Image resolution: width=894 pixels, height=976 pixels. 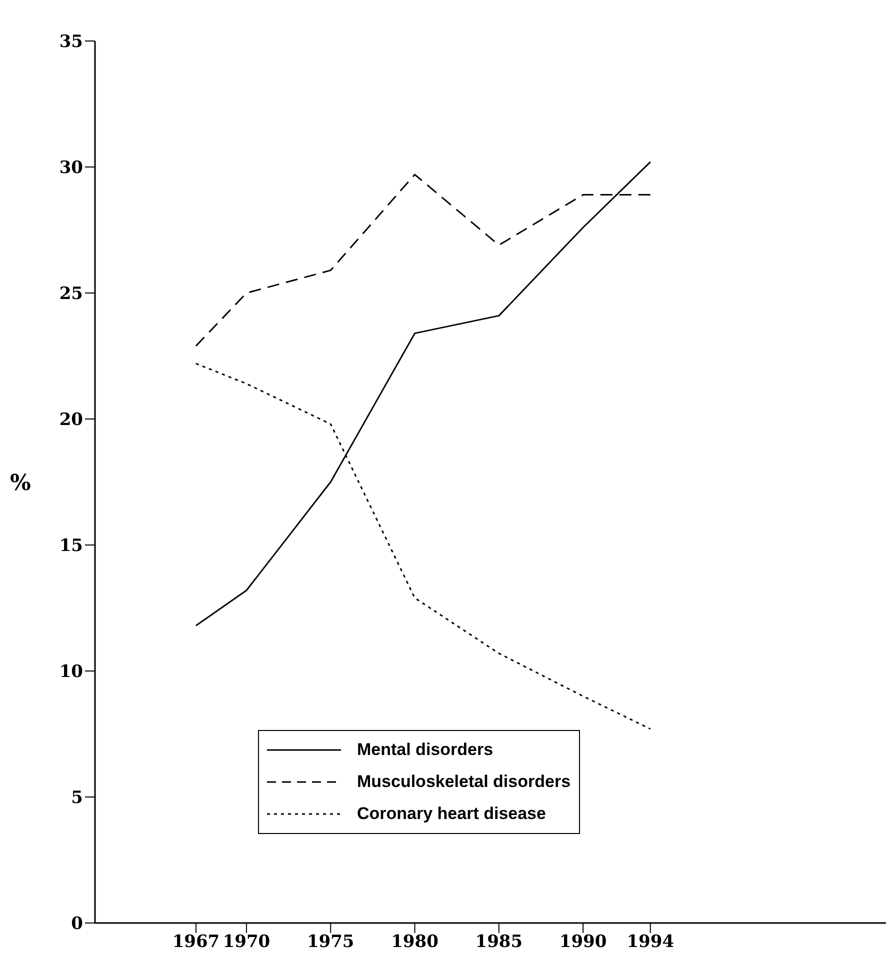 What do you see at coordinates (196, 942) in the screenshot?
I see `x-tick-label: 1967` at bounding box center [196, 942].